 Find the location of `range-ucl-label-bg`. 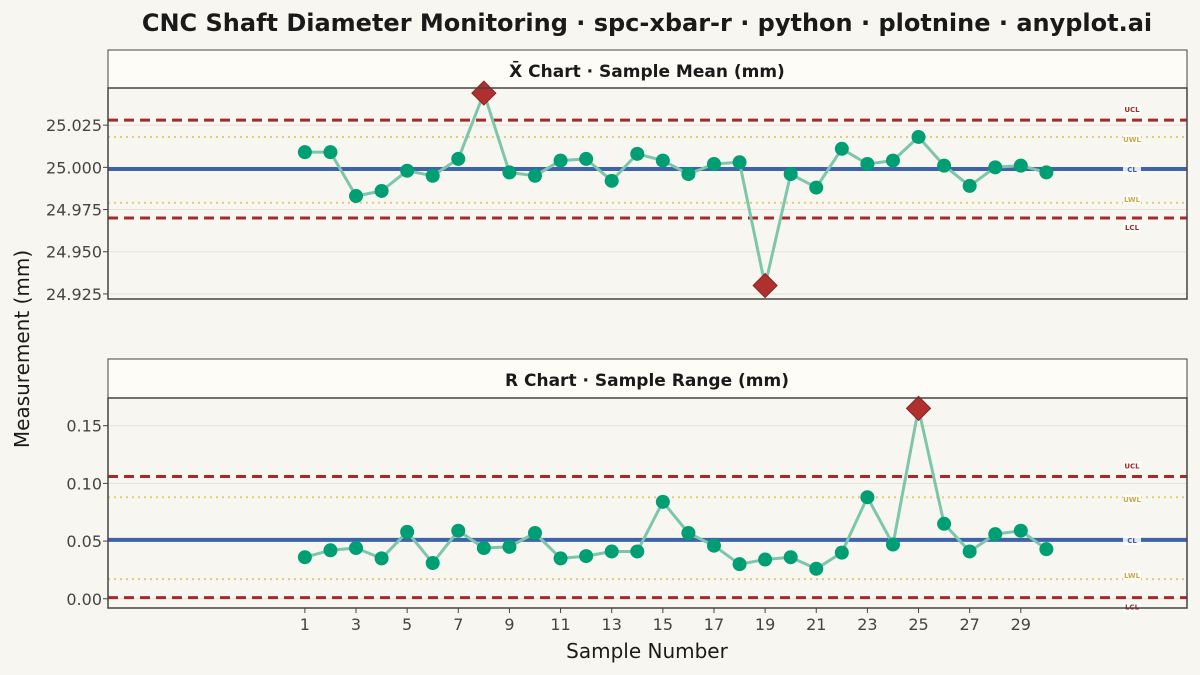

range-ucl-label-bg is located at coordinates (1132, 466).